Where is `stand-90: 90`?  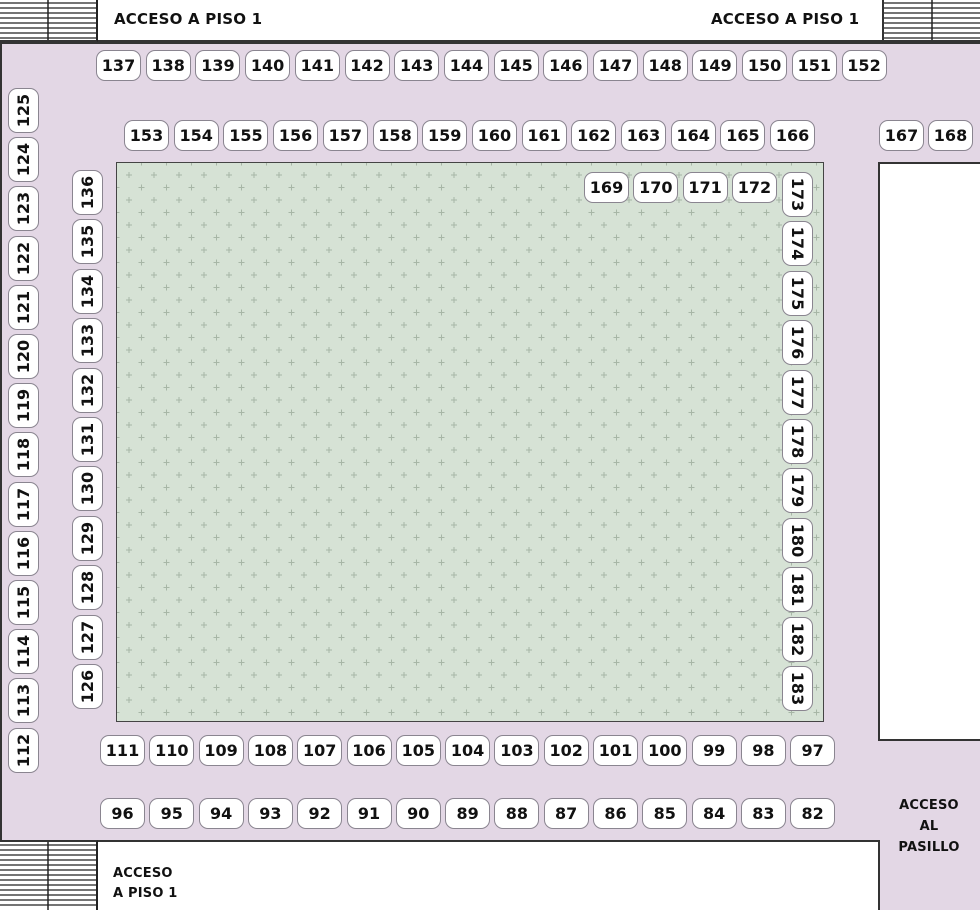 stand-90: 90 is located at coordinates (418, 813).